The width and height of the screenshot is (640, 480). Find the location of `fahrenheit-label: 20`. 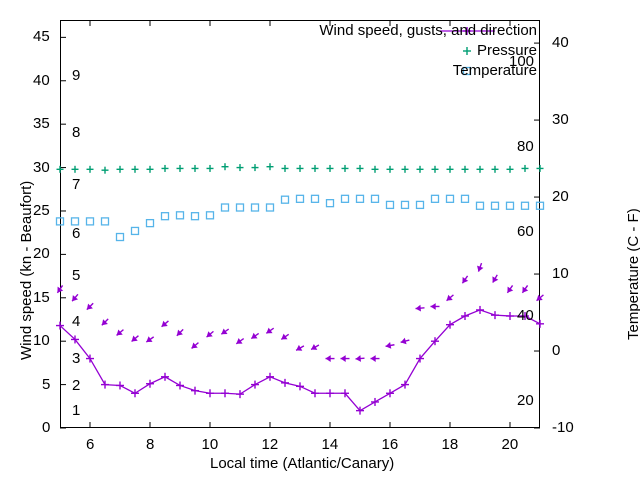

fahrenheit-label: 20 is located at coordinates (525, 401).